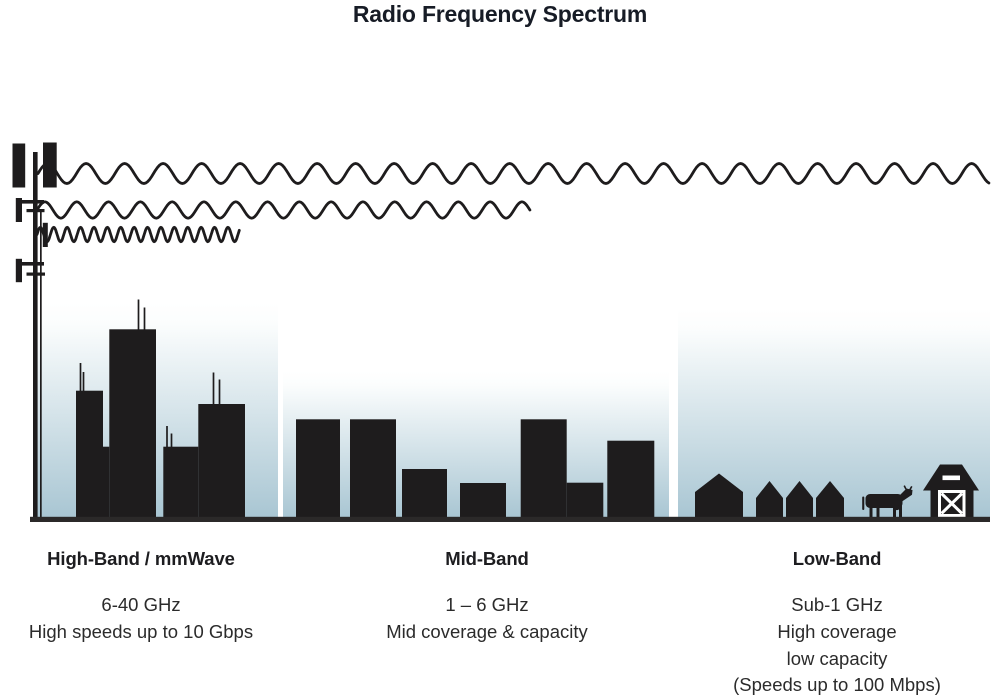 This screenshot has height=700, width=1000. I want to click on radio-wave-mid-frequency, so click(283, 210).